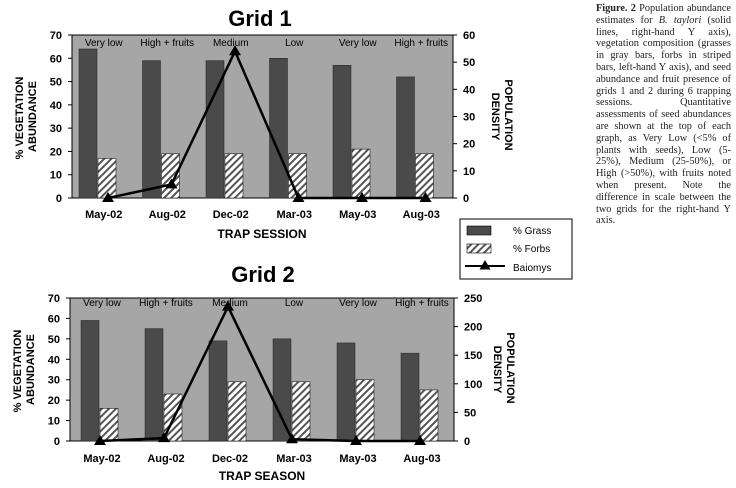 Image resolution: width=736 pixels, height=488 pixels. I want to click on legend-marker-baiomys, so click(485, 265).